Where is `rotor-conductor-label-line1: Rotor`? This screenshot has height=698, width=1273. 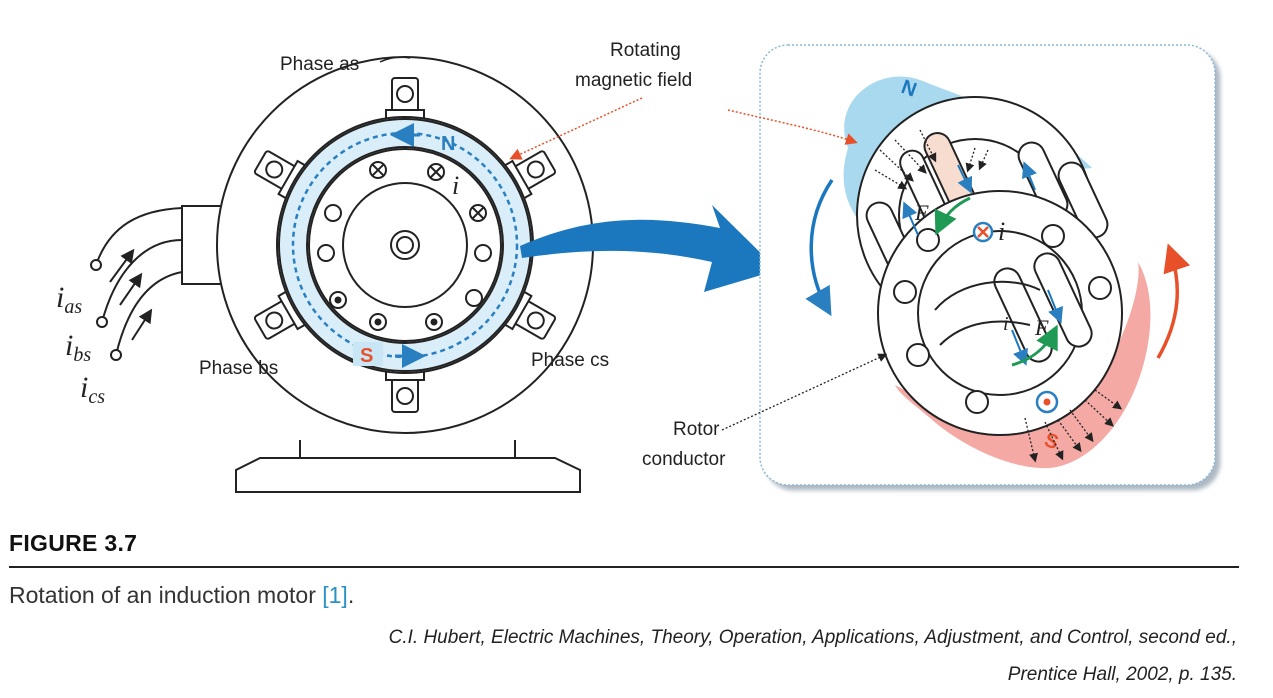 rotor-conductor-label-line1: Rotor is located at coordinates (696, 429).